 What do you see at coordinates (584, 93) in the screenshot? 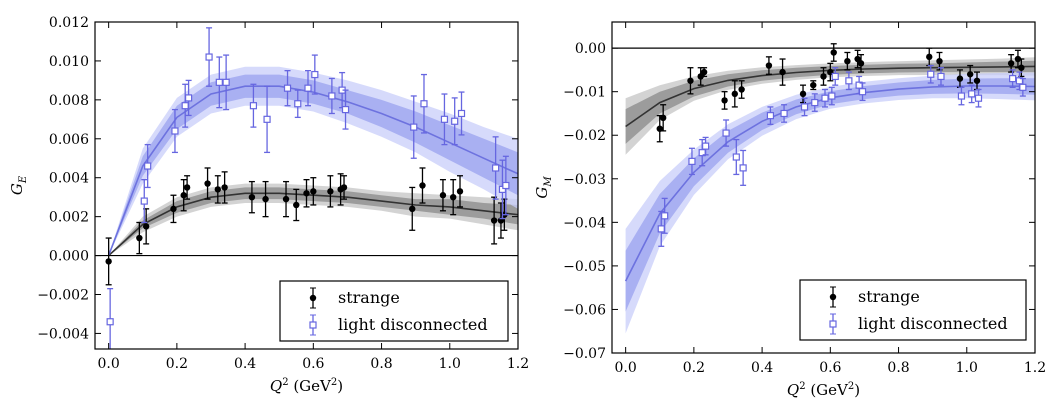
I see `y-tick-label: −0.01` at bounding box center [584, 93].